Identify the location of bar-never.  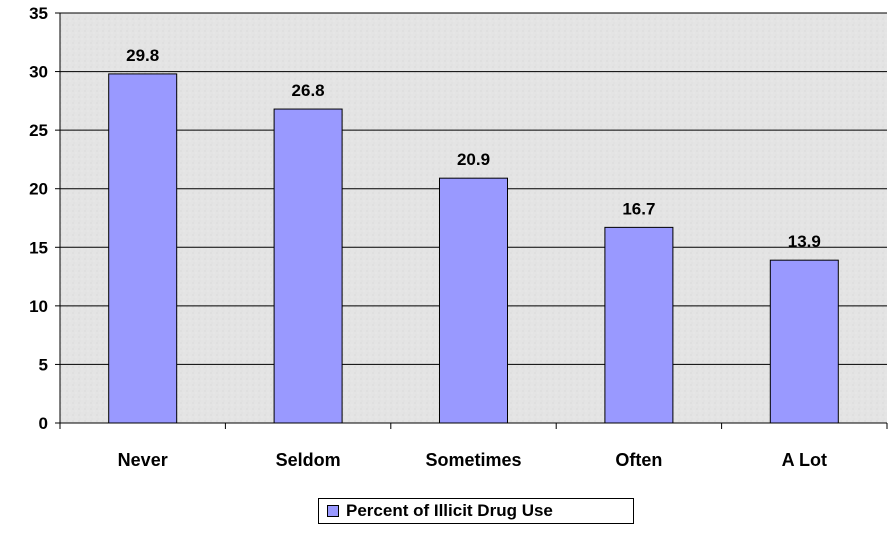
(143, 248).